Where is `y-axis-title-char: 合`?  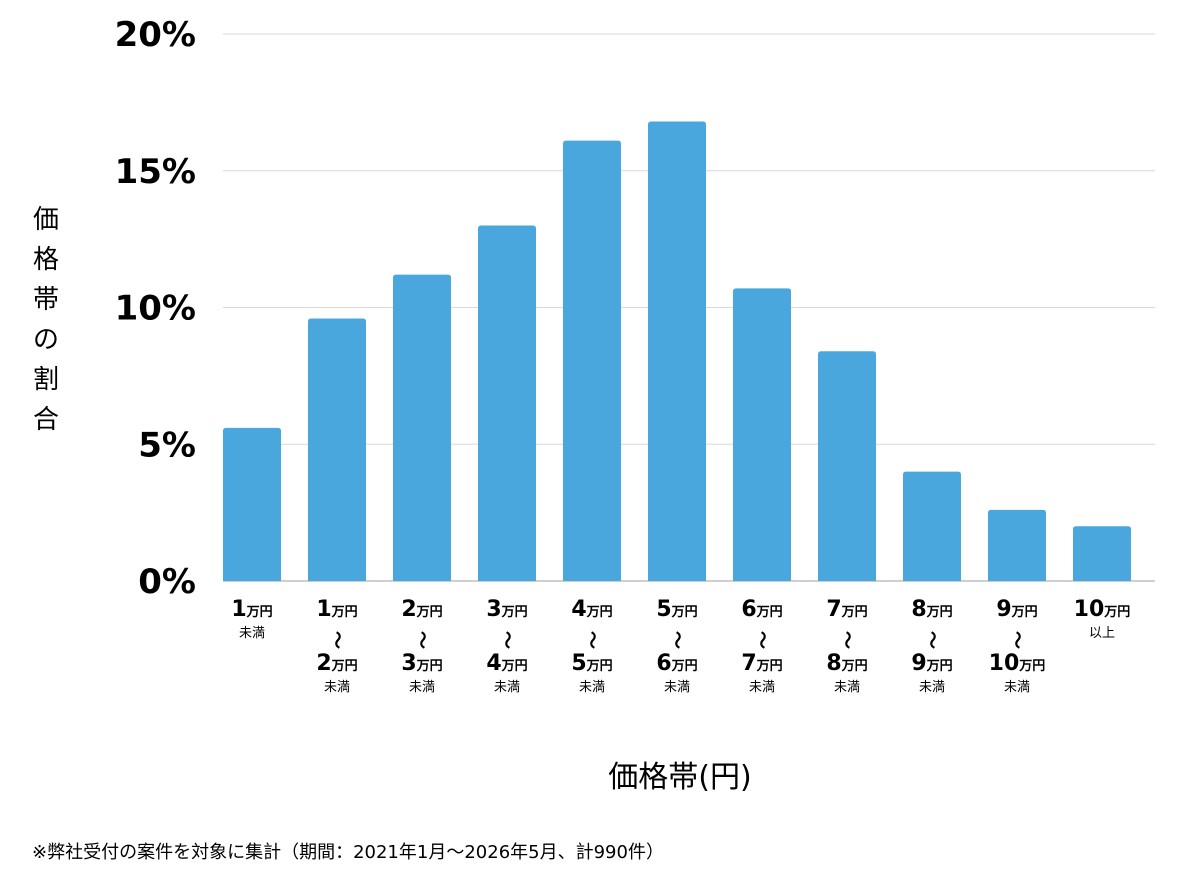
y-axis-title-char: 合 is located at coordinates (46, 420).